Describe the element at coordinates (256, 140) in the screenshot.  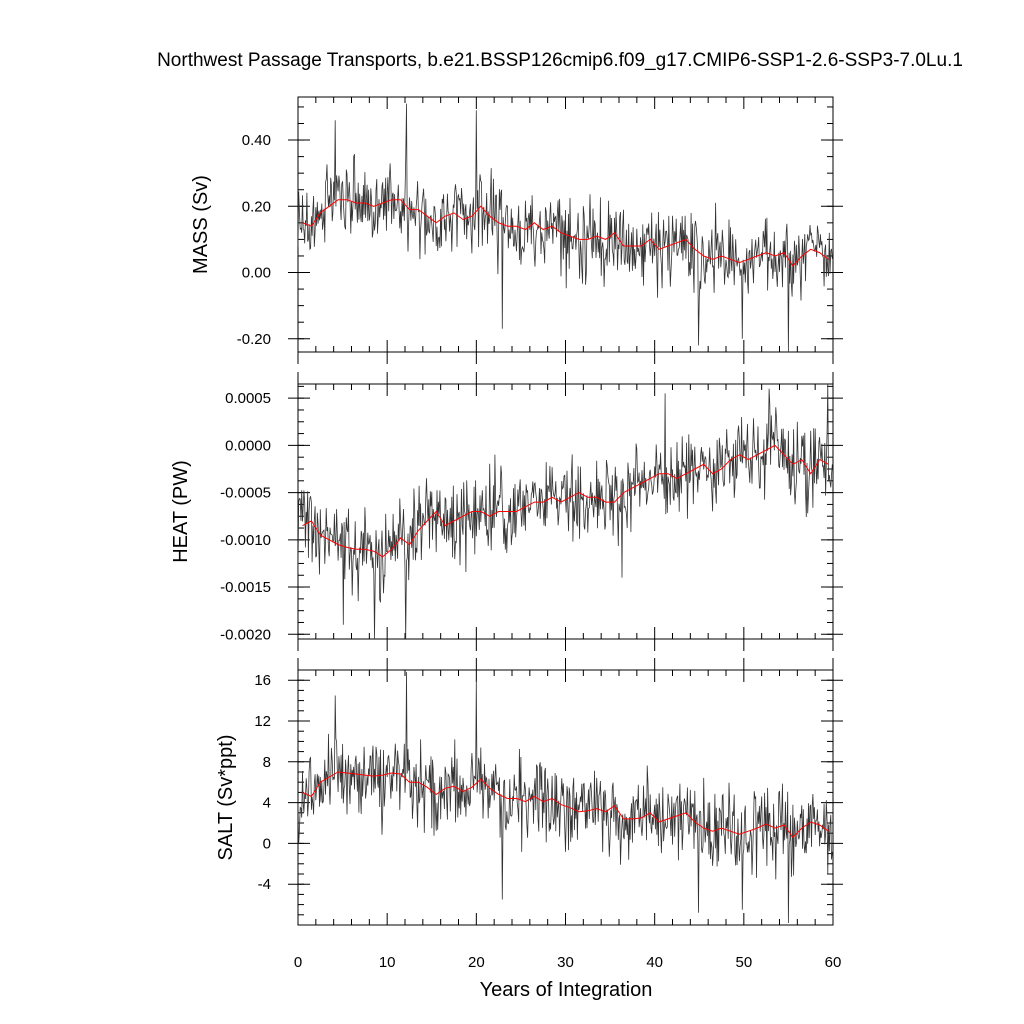
I see `y-tick-label: 0.40` at that location.